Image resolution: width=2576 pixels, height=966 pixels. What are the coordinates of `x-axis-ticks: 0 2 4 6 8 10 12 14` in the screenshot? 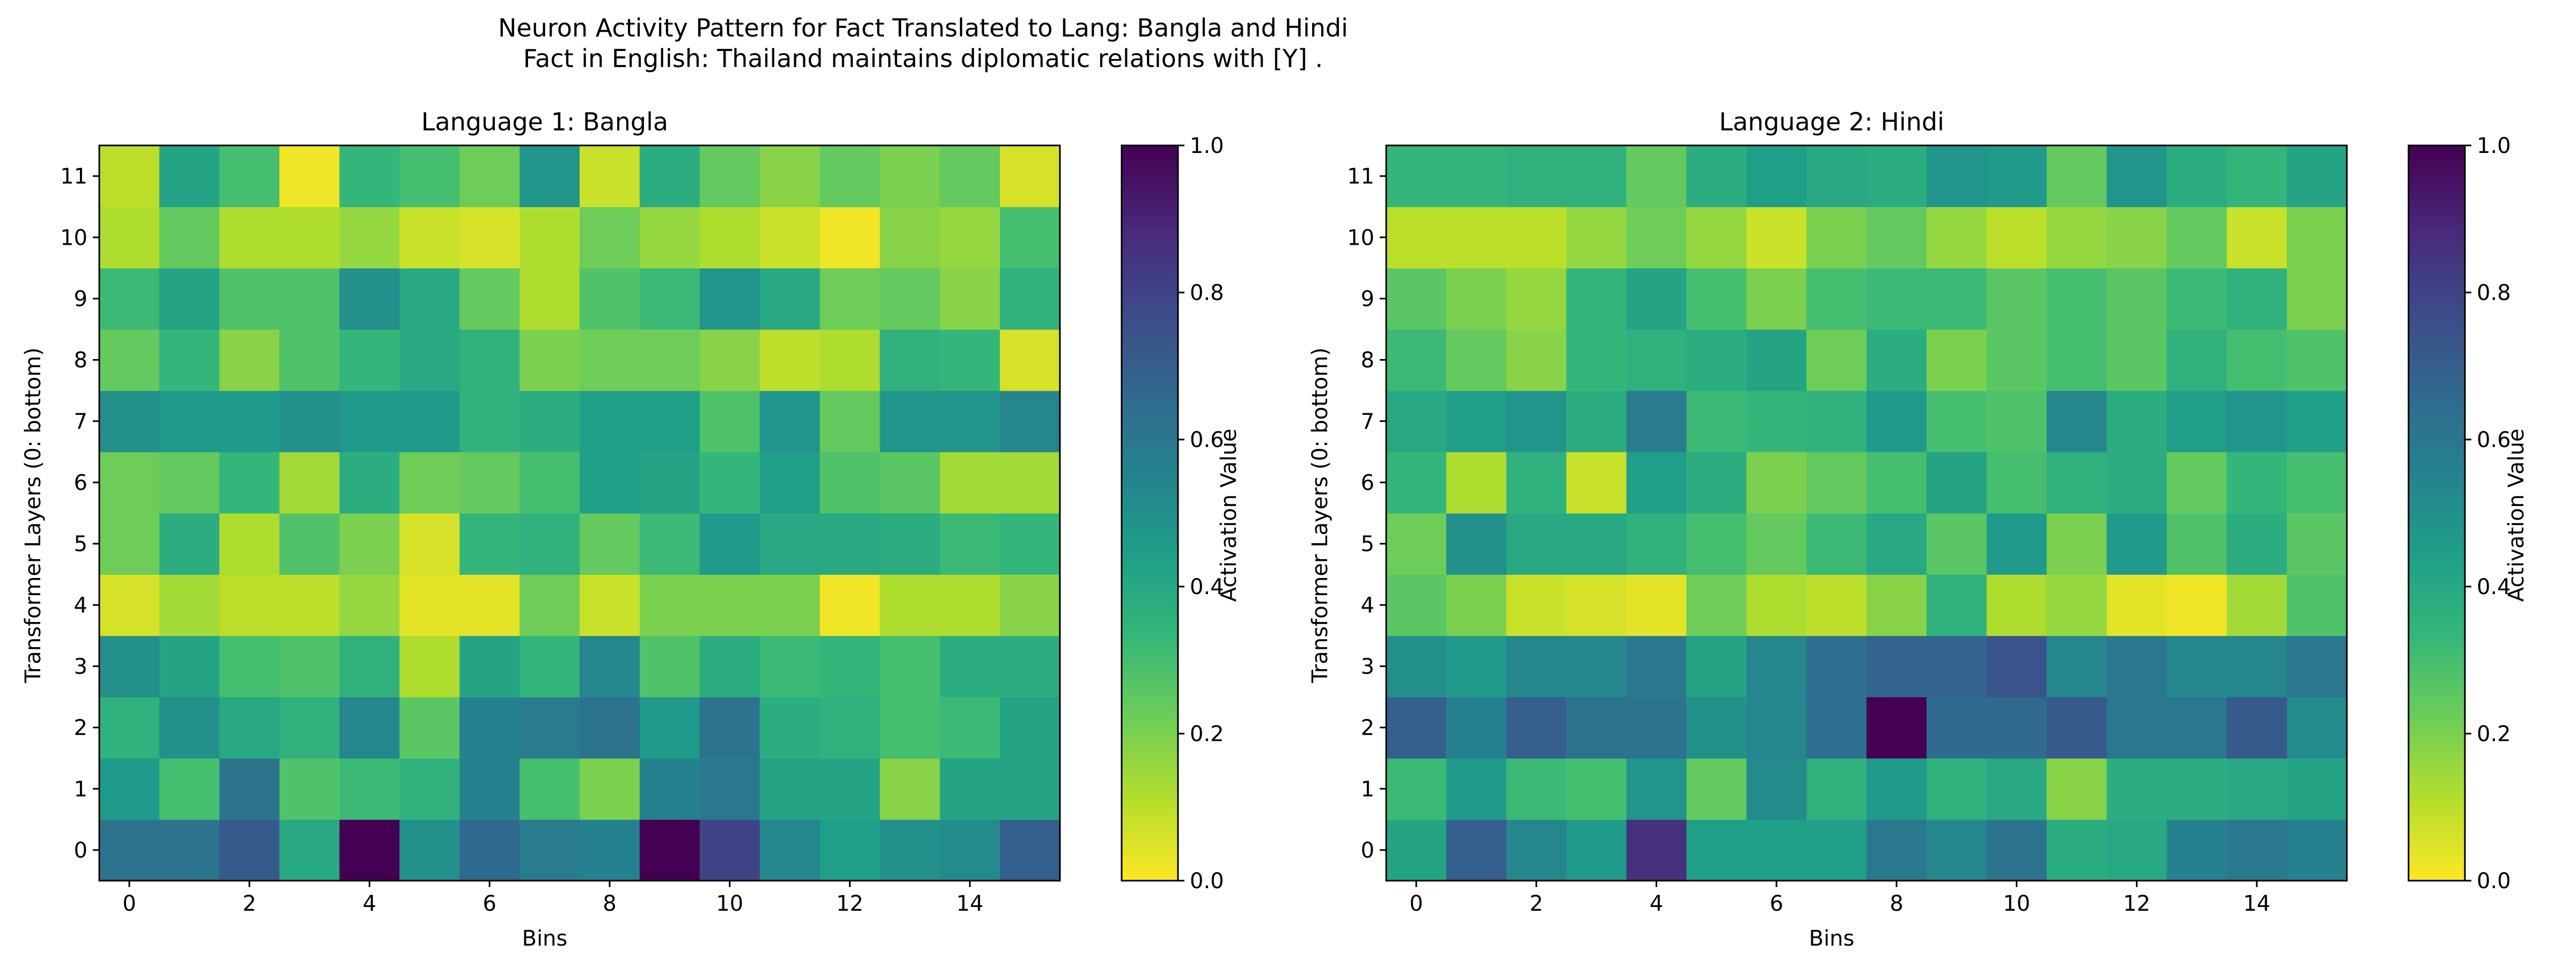 It's located at (553, 898).